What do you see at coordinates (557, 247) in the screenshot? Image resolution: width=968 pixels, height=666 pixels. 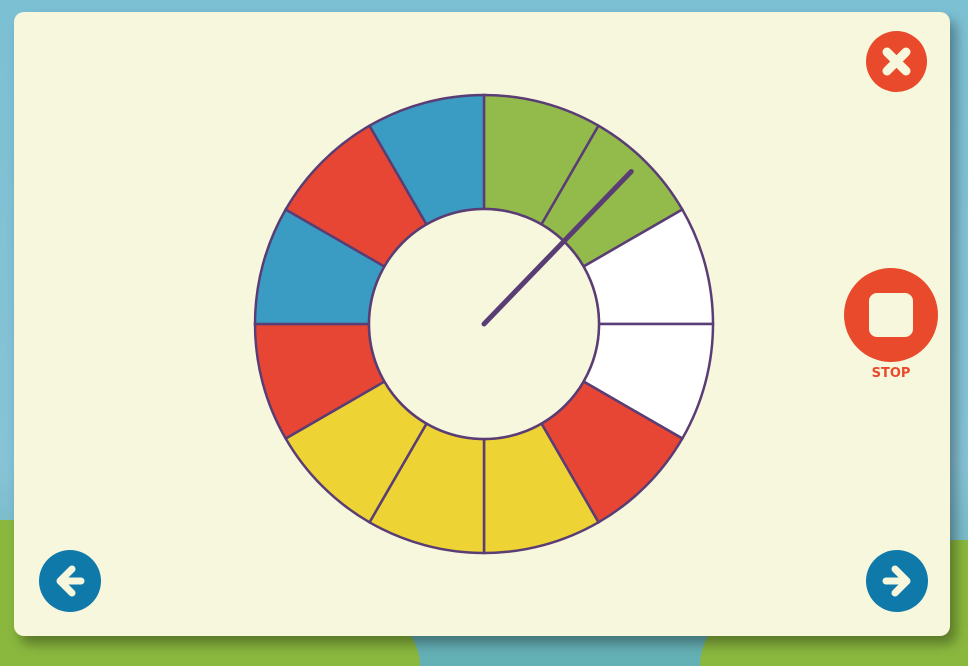 I see `spinner-needle` at bounding box center [557, 247].